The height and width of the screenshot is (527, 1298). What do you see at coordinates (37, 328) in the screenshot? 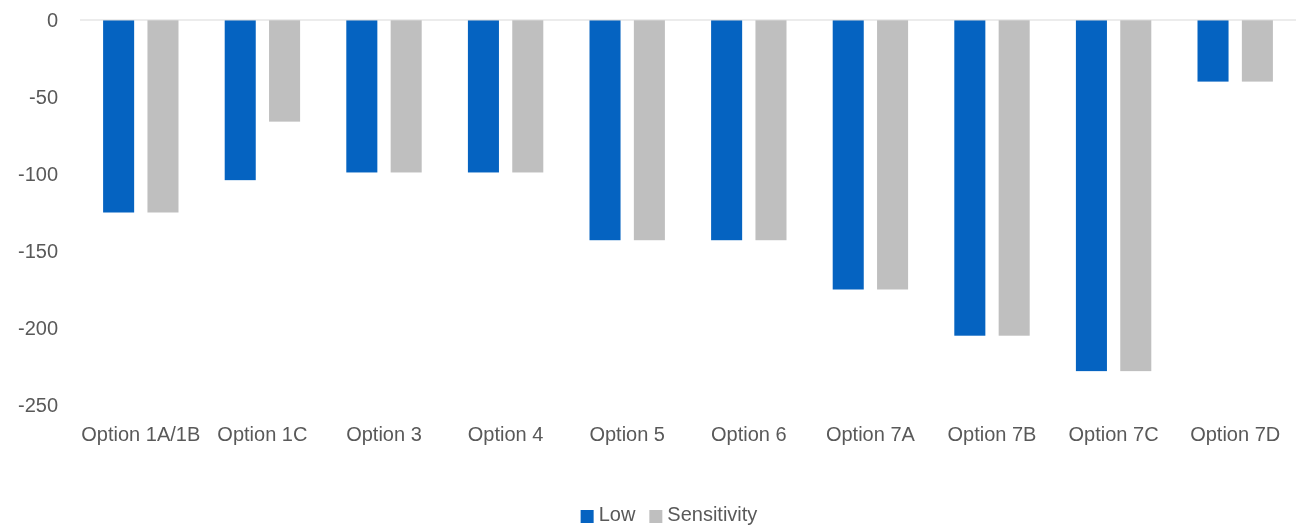
I see `y-tick-label: -200` at bounding box center [37, 328].